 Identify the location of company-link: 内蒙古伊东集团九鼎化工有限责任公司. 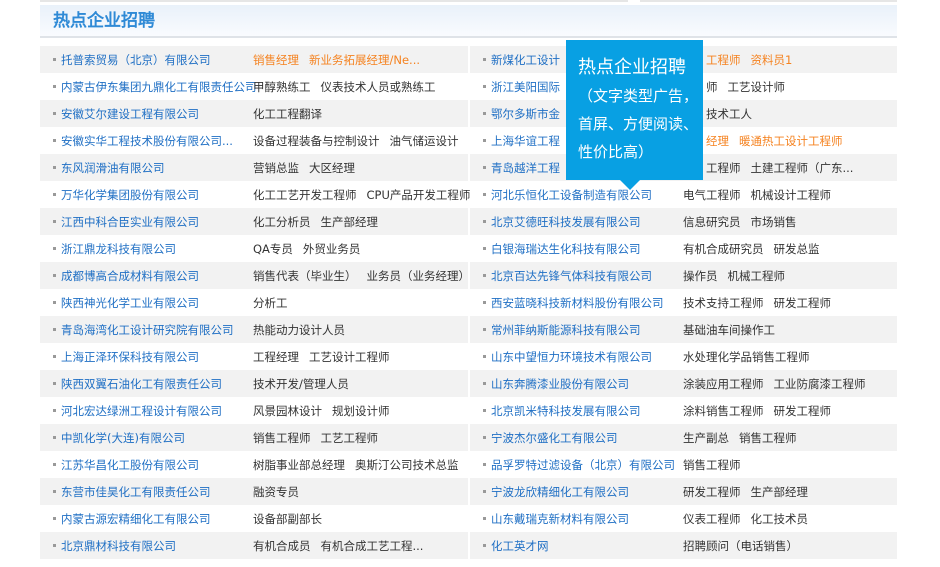
(159, 86).